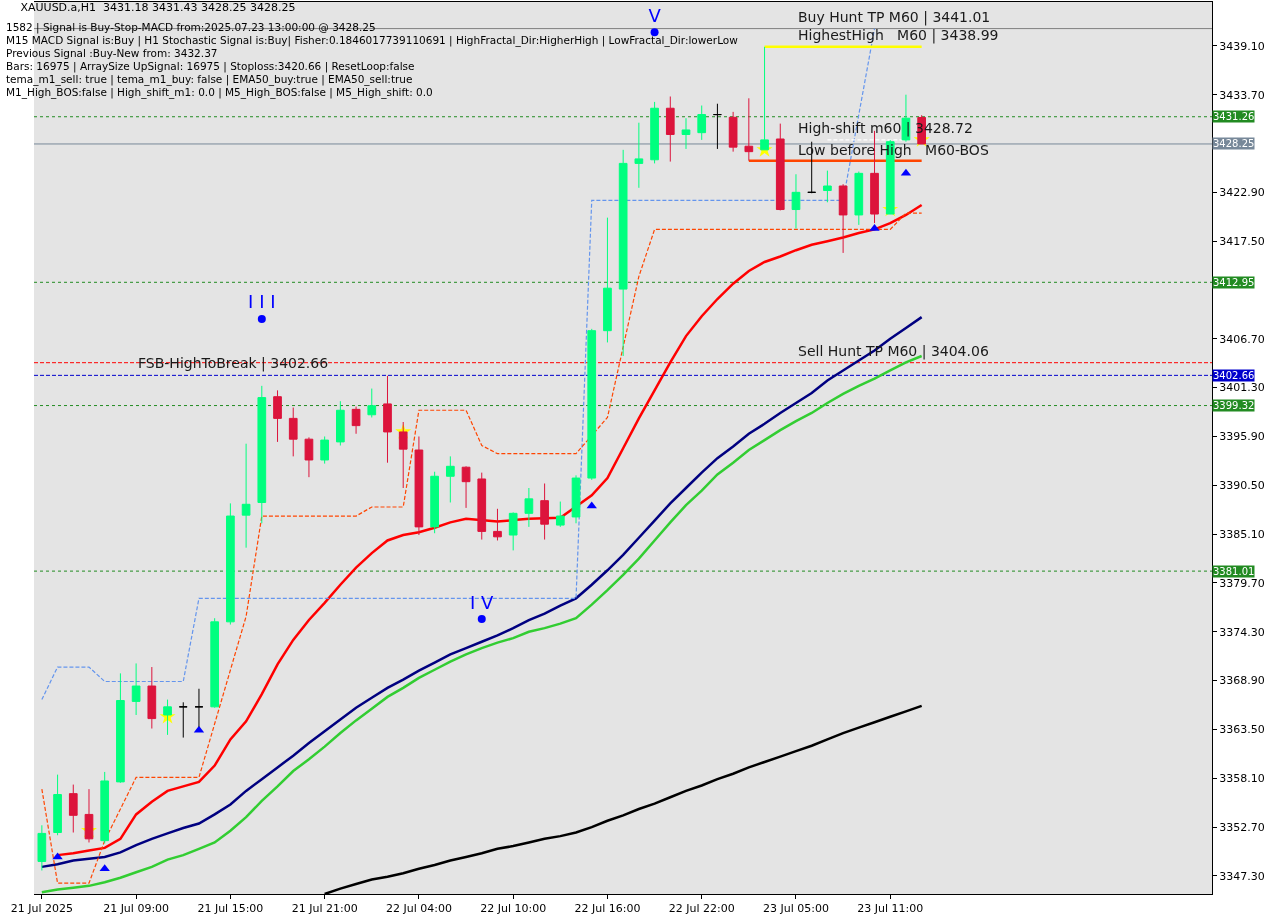 Image resolution: width=1280 pixels, height=920 pixels. I want to click on annotation: Buy Hunt TP M60 | 3441.01, so click(894, 17).